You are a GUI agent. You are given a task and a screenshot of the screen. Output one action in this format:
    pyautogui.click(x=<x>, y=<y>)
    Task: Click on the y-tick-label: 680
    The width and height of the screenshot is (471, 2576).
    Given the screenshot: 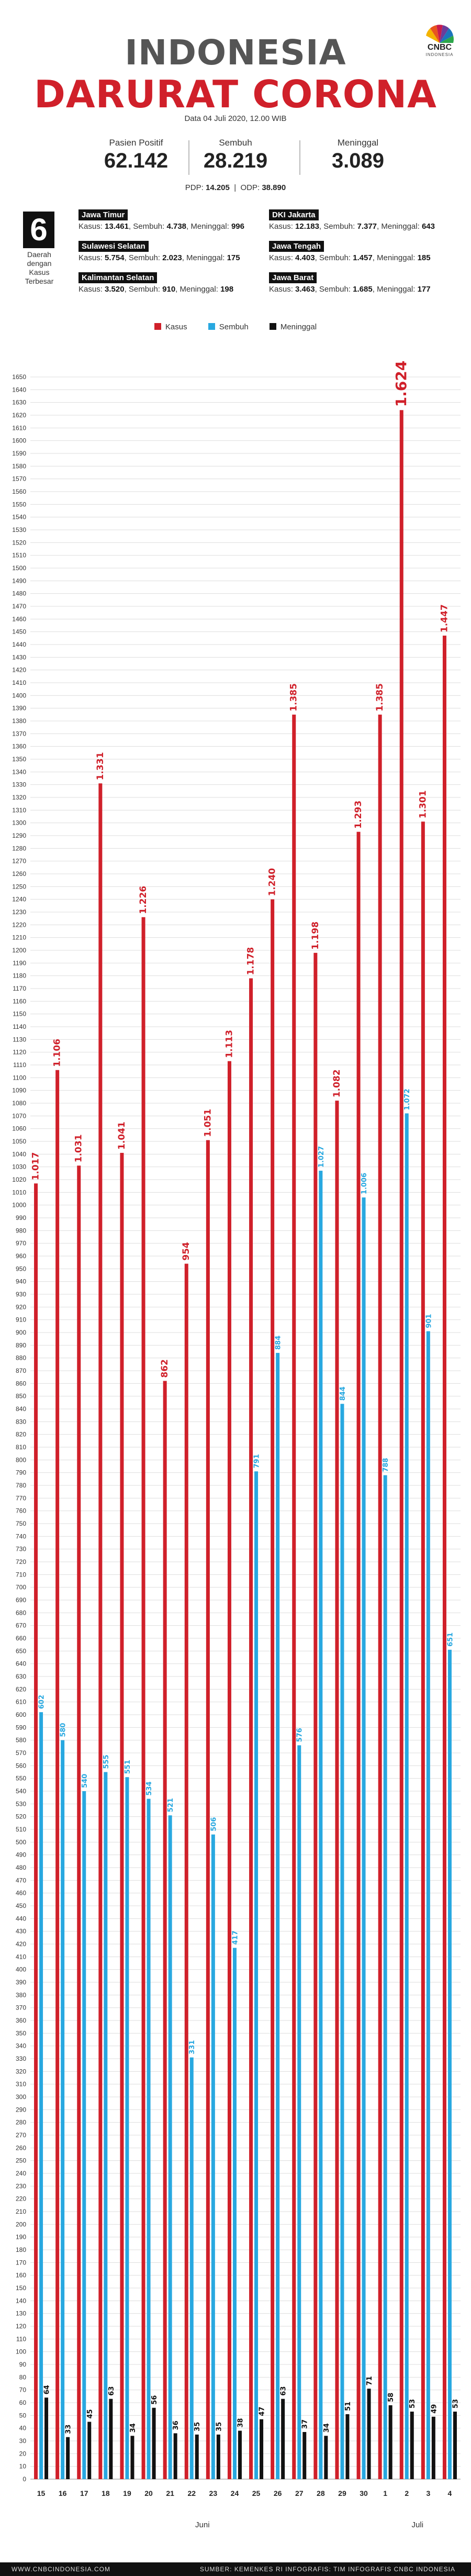 What is the action you would take?
    pyautogui.click(x=21, y=1612)
    